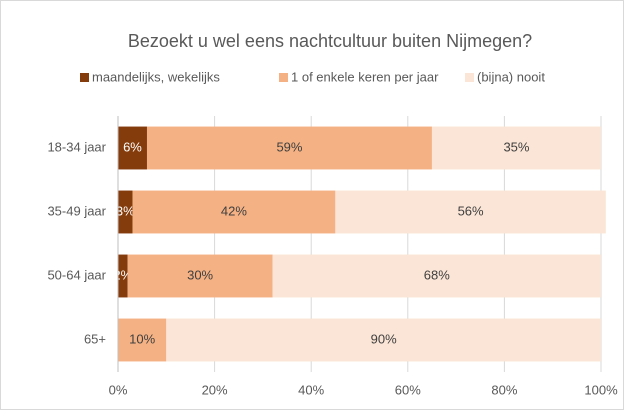 The width and height of the screenshot is (624, 410). I want to click on x-tick-label: 80%, so click(504, 389).